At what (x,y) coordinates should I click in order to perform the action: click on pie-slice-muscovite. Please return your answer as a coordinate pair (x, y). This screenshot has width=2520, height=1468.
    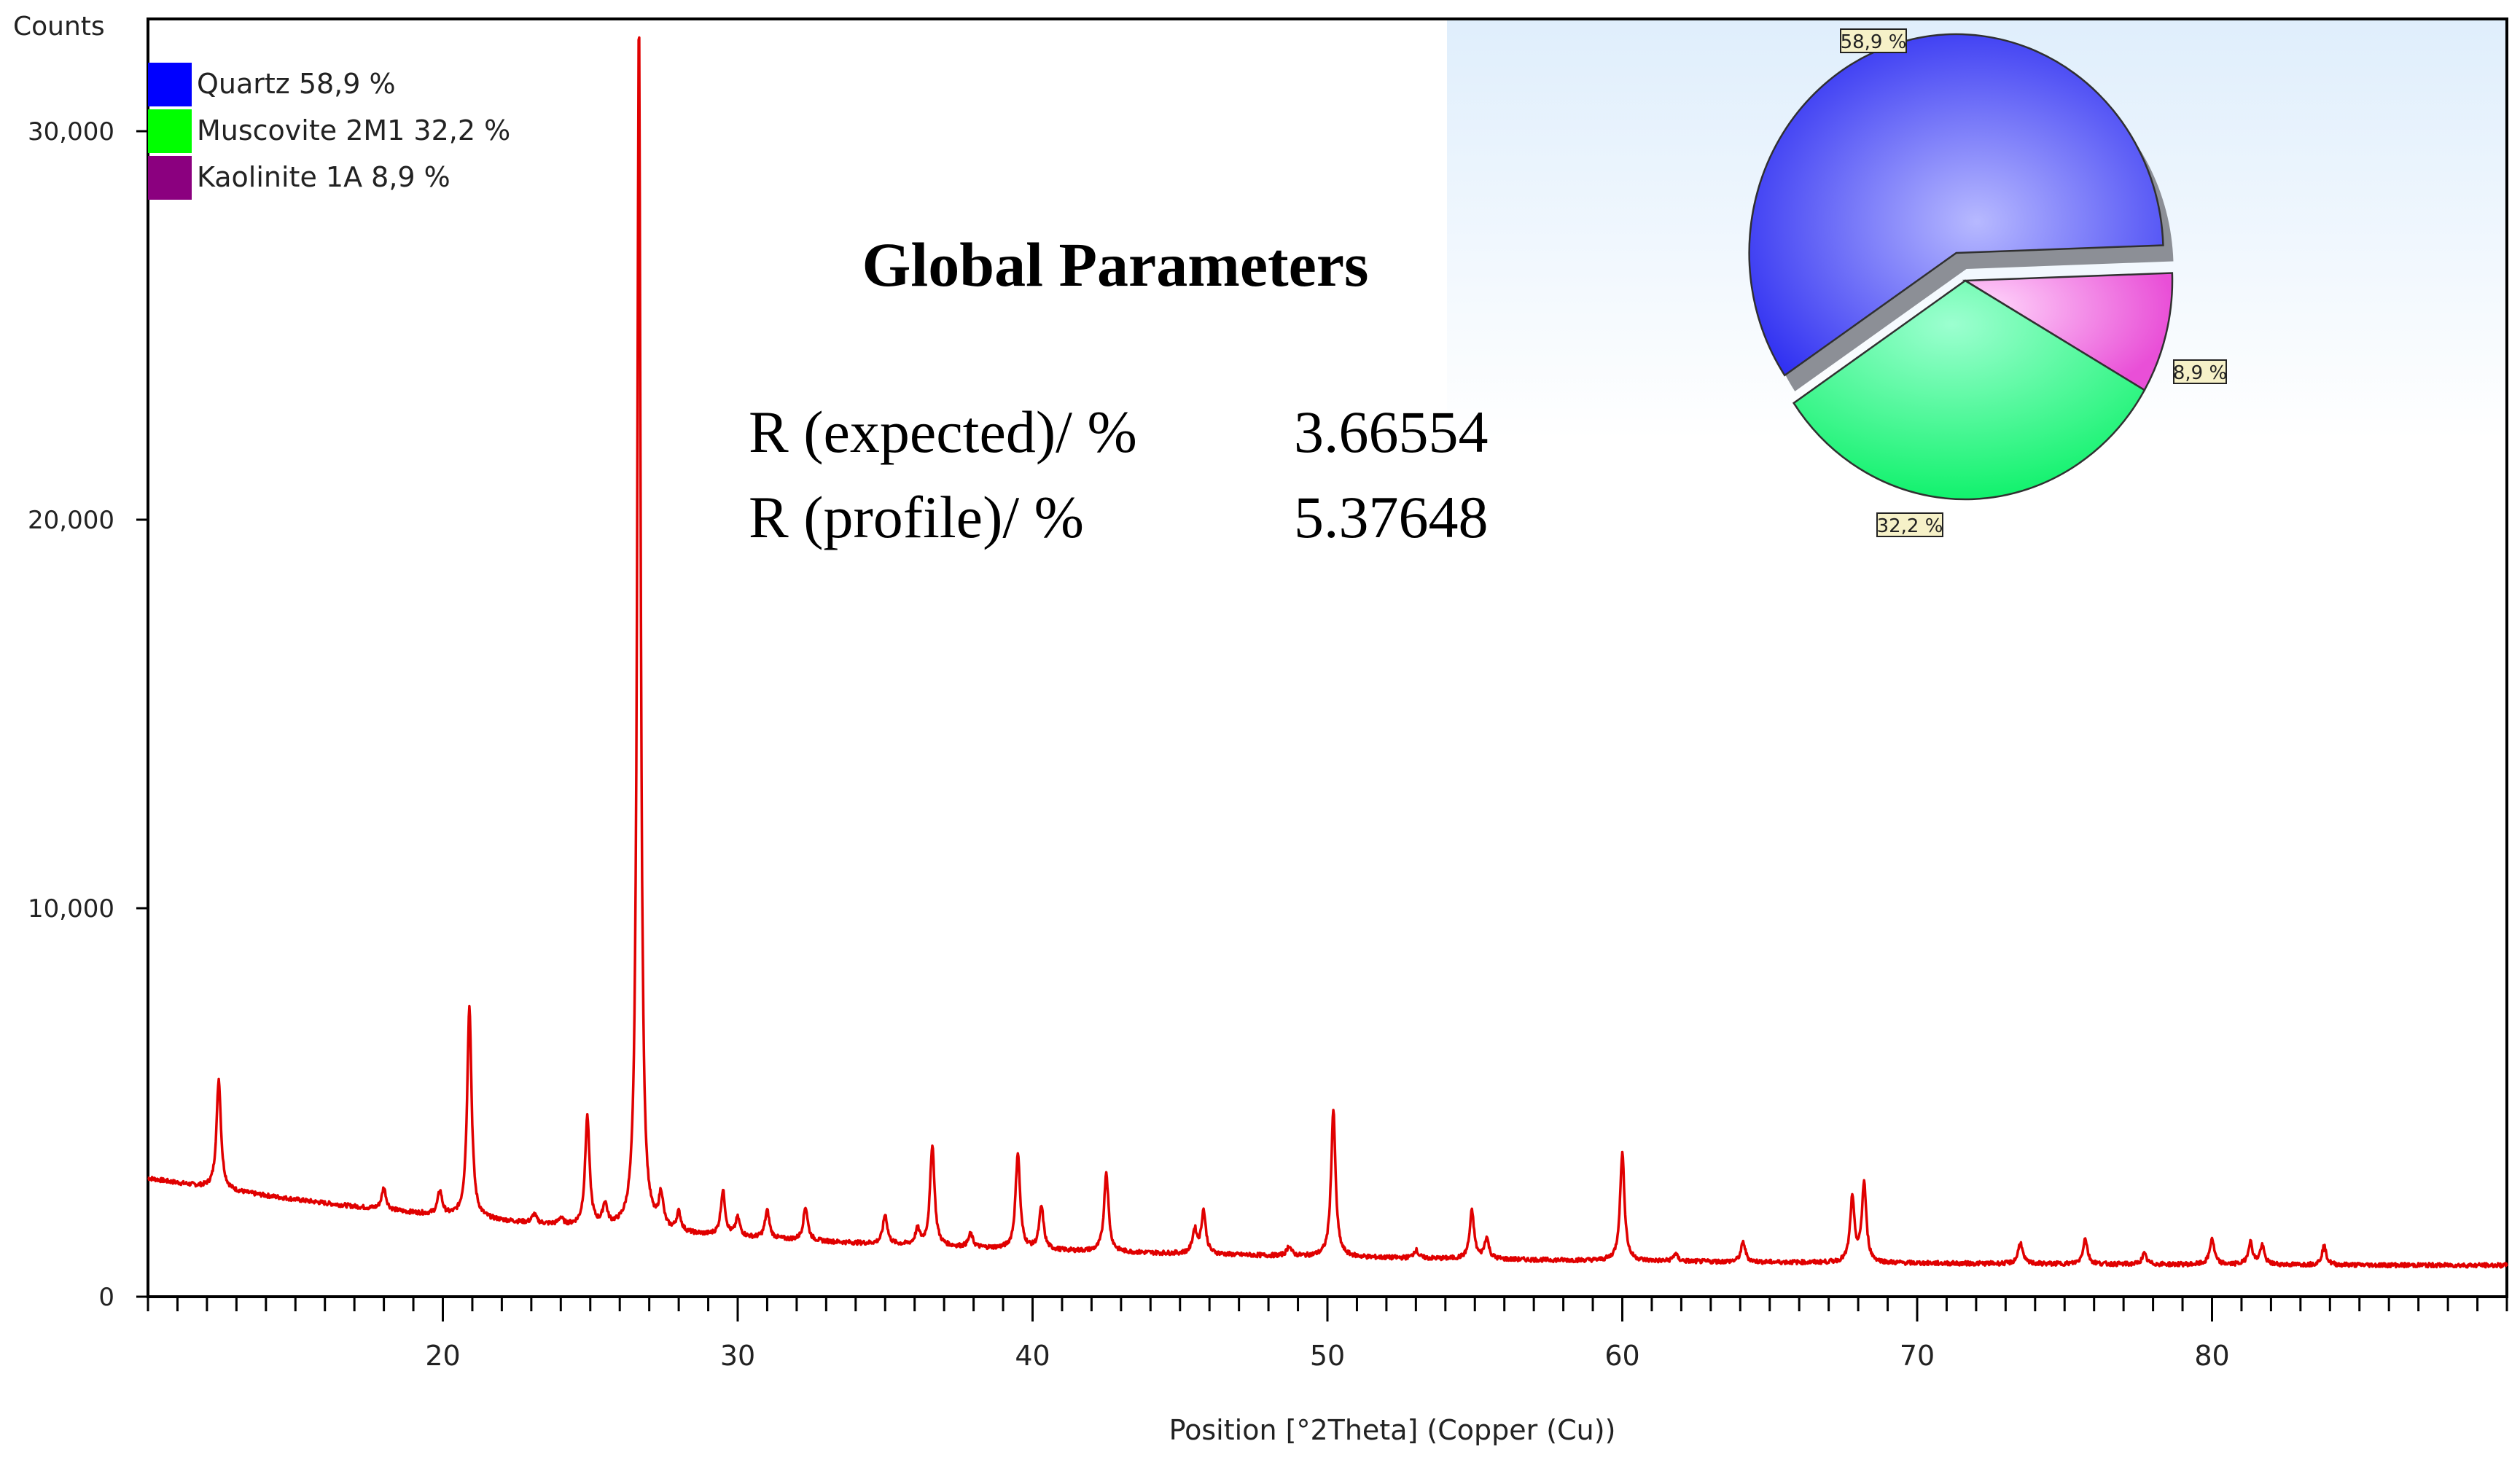
    Looking at the image, I should click on (1969, 390).